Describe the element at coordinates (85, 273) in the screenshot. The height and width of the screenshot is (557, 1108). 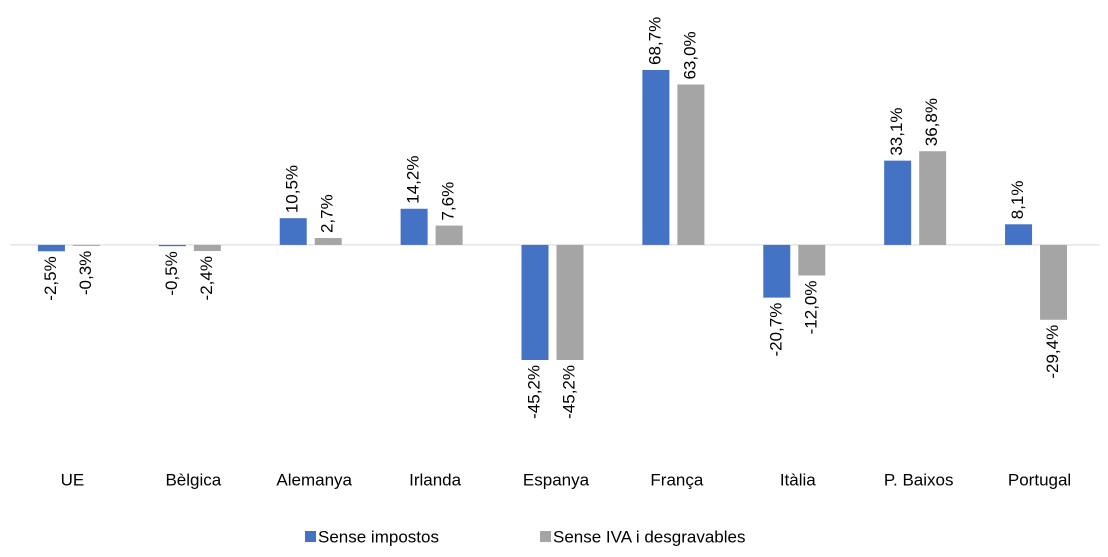
I see `data-label: -0,3%` at that location.